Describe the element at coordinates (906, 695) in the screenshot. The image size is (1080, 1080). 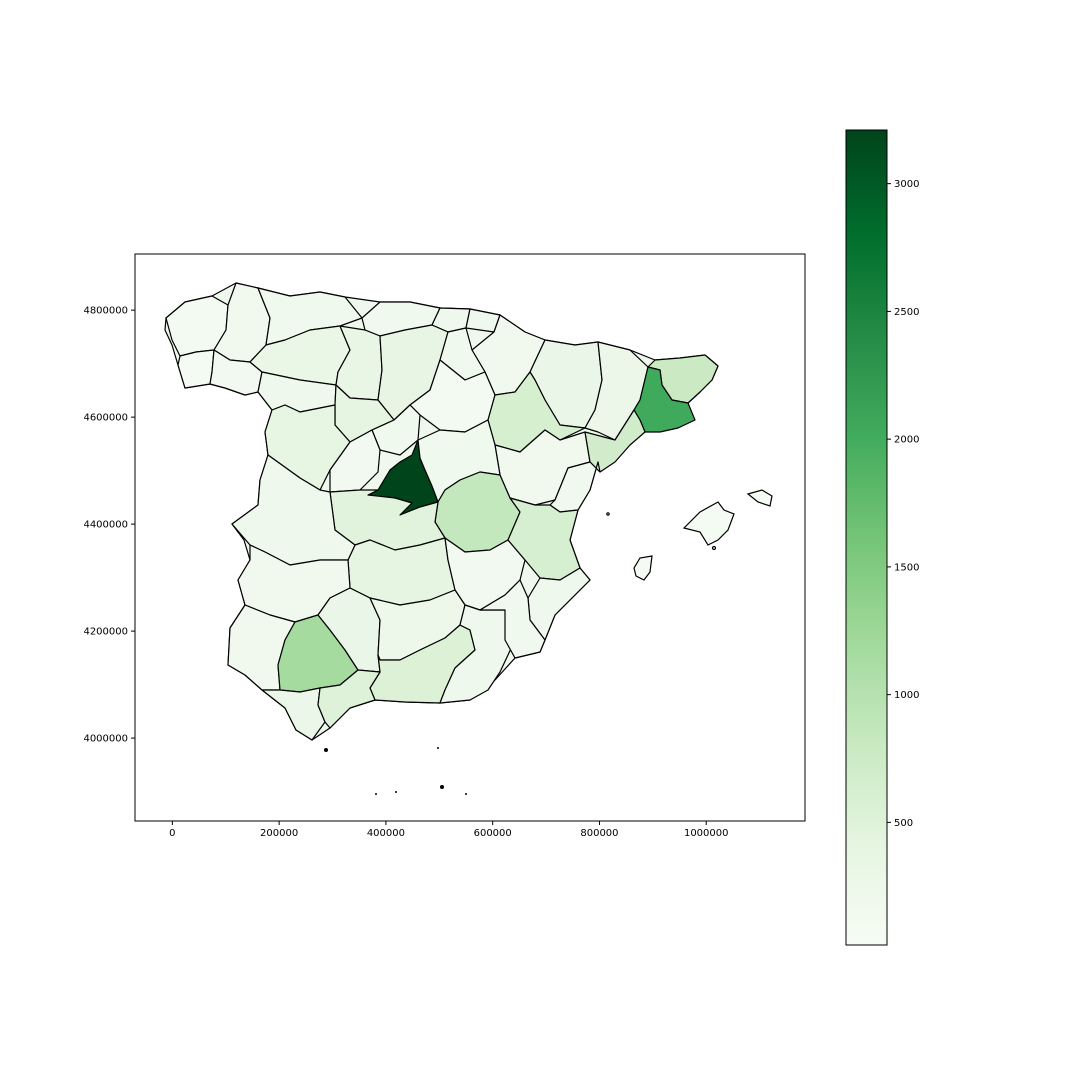
I see `colorbar-tick-label: 1000` at that location.